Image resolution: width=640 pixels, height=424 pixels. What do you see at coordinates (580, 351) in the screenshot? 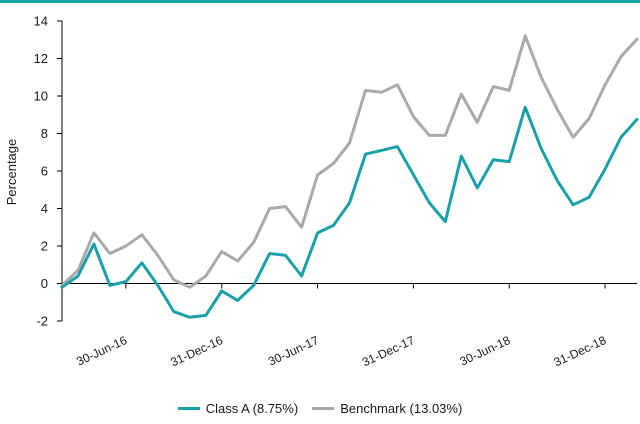
I see `x-tick-label: 31-Dec-18` at bounding box center [580, 351].